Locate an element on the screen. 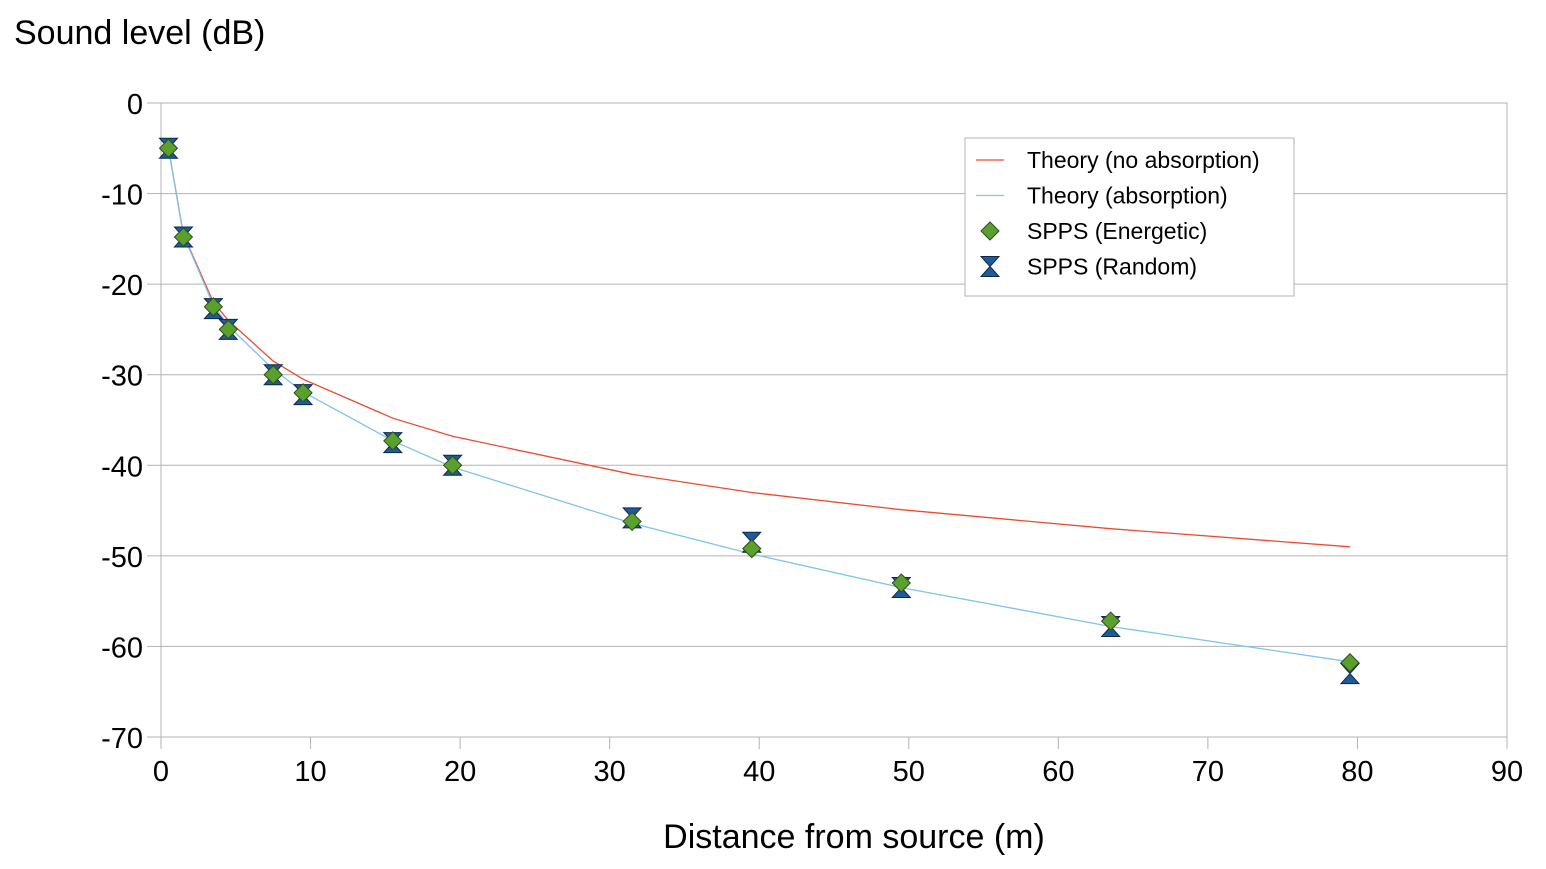  x-tick-label: 30 is located at coordinates (610, 772).